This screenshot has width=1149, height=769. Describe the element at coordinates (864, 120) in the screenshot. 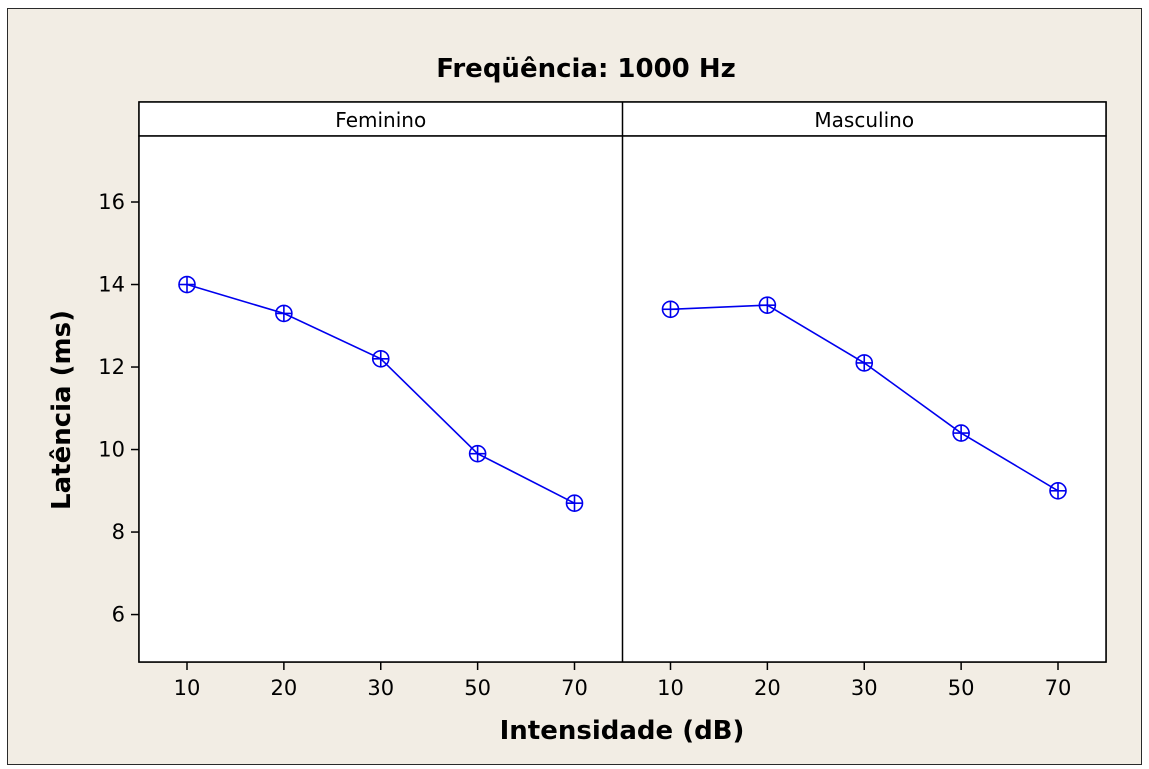

I see `panel-label-masculino: Masculino` at that location.